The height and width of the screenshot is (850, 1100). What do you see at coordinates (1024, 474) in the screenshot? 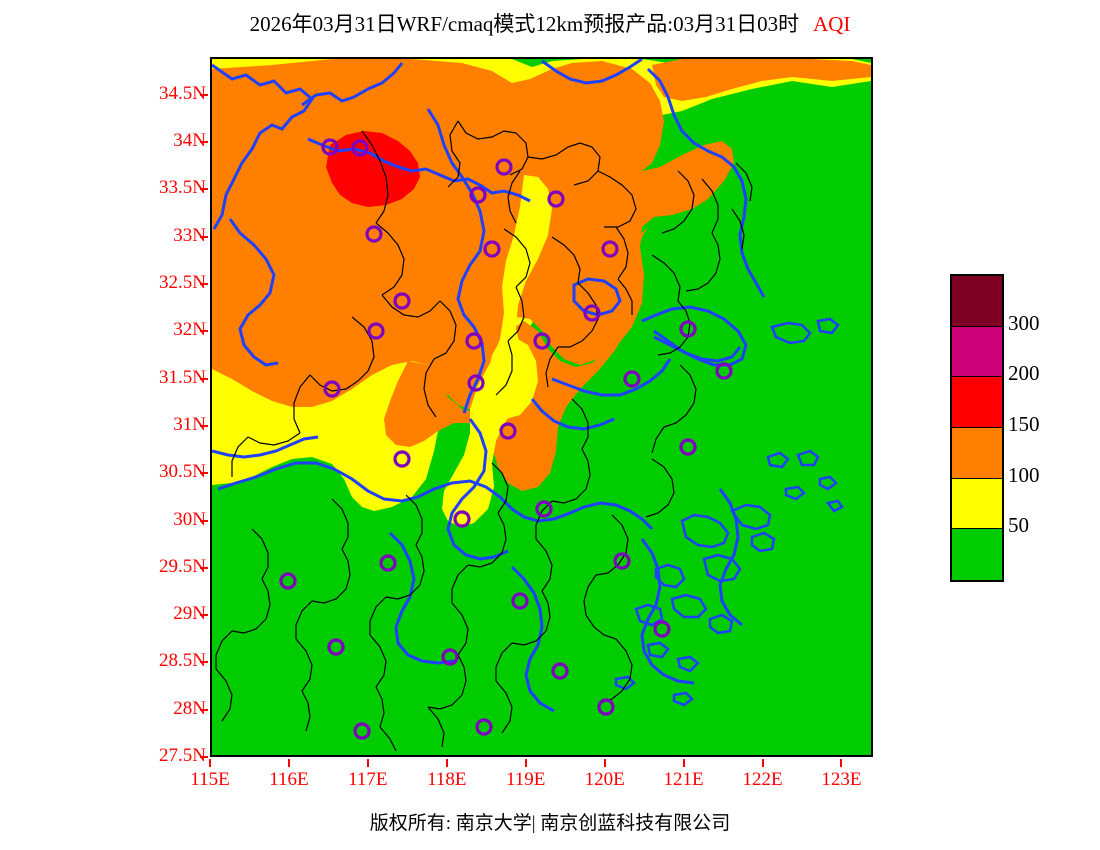
I see `colorbar-label-100: 100` at bounding box center [1024, 474].